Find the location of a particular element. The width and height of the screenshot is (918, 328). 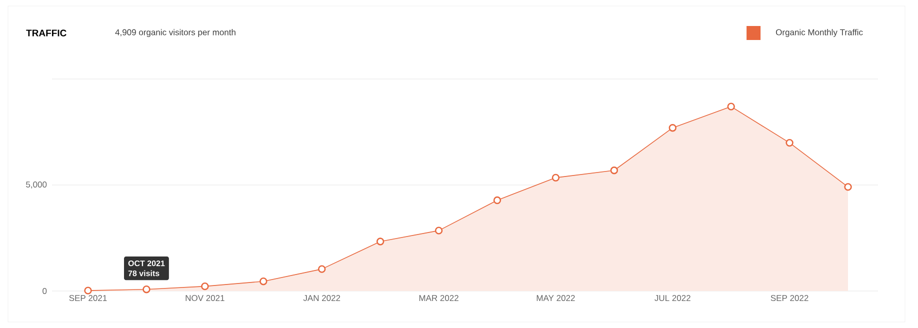

y-tick-label: 0 is located at coordinates (44, 291).